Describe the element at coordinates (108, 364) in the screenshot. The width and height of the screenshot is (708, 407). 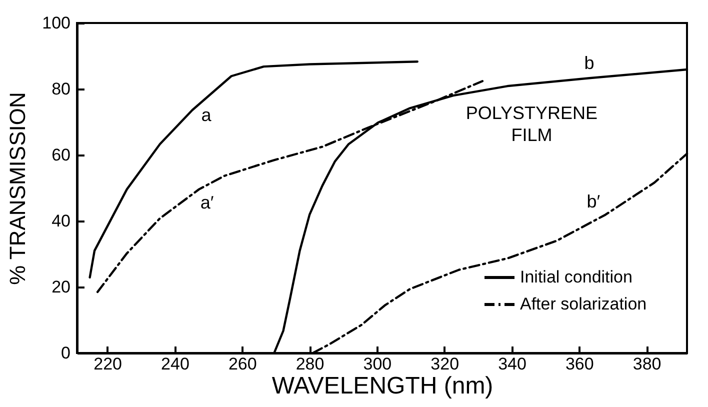
I see `x-tick-label: 220` at that location.